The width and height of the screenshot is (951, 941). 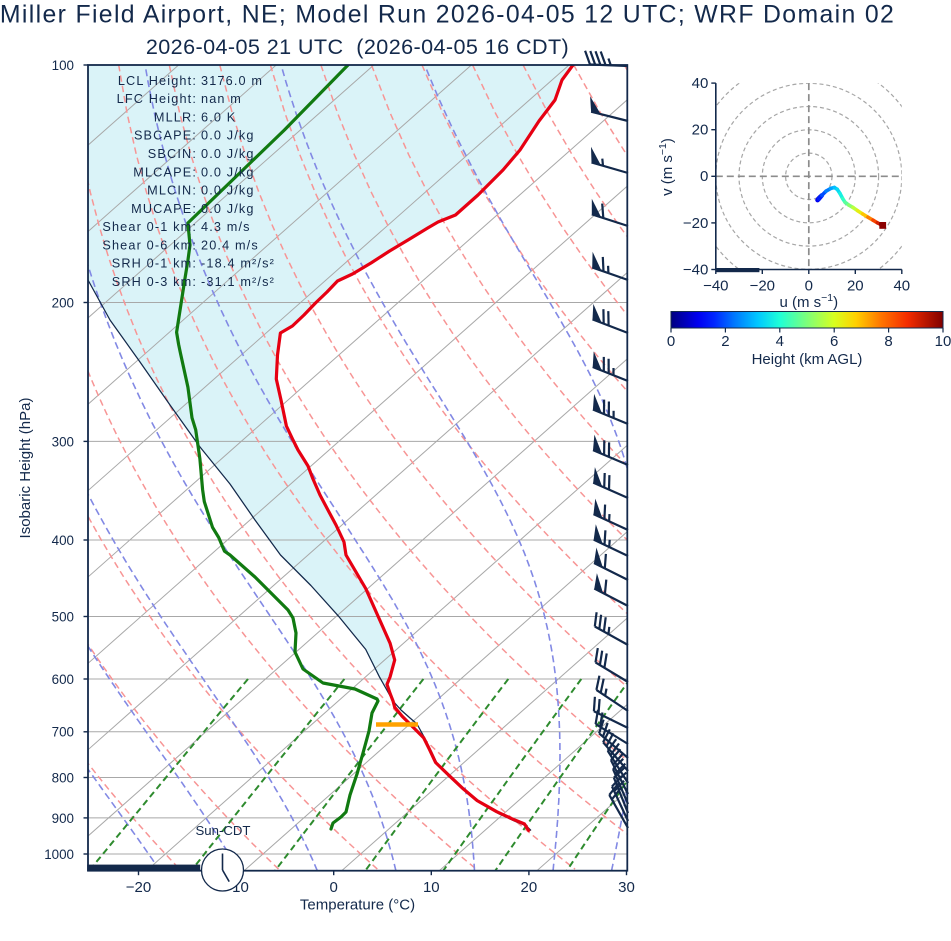 What do you see at coordinates (157, 99) in the screenshot?
I see `svg-text: LFC Height:` at bounding box center [157, 99].